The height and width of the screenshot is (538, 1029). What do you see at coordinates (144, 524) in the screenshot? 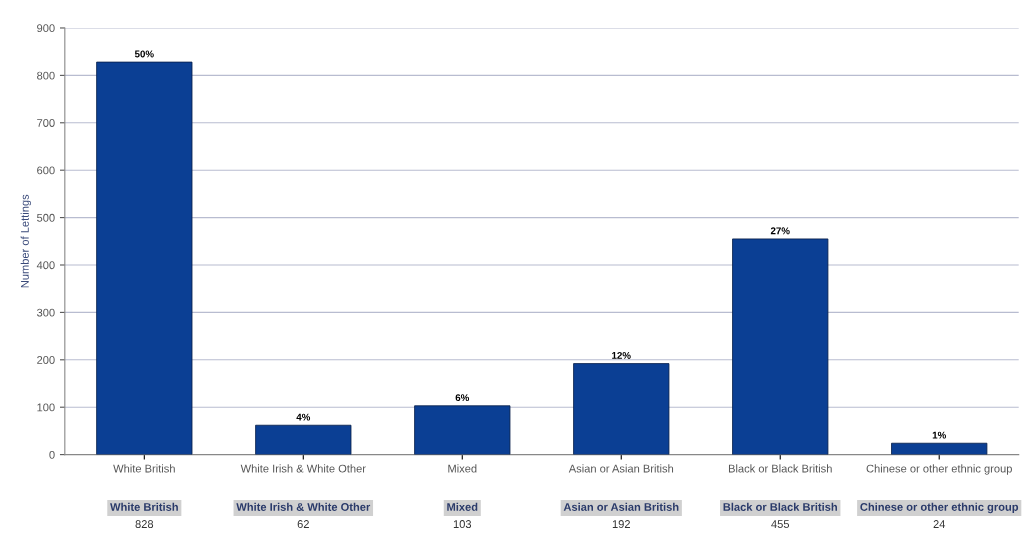
I see `data-label: 828` at bounding box center [144, 524].